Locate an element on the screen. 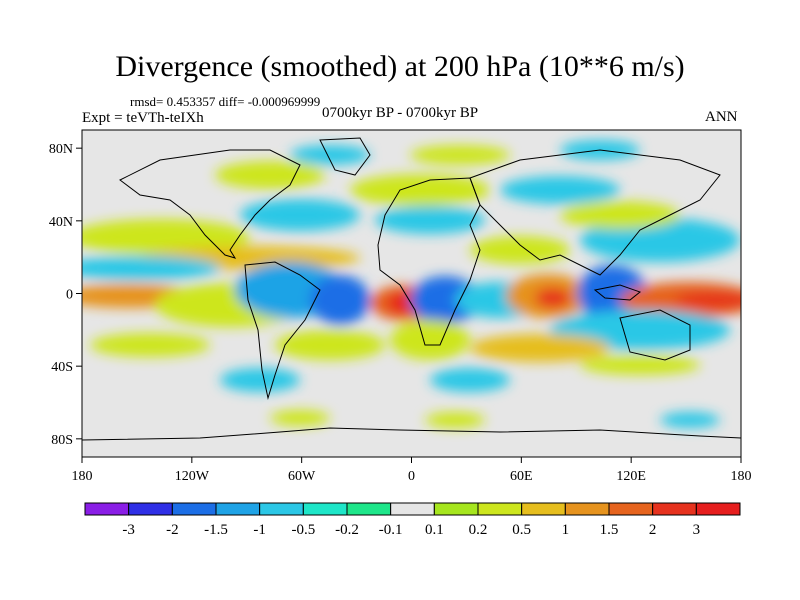 The width and height of the screenshot is (800, 600). colorbar-label: -0.1 is located at coordinates (391, 530).